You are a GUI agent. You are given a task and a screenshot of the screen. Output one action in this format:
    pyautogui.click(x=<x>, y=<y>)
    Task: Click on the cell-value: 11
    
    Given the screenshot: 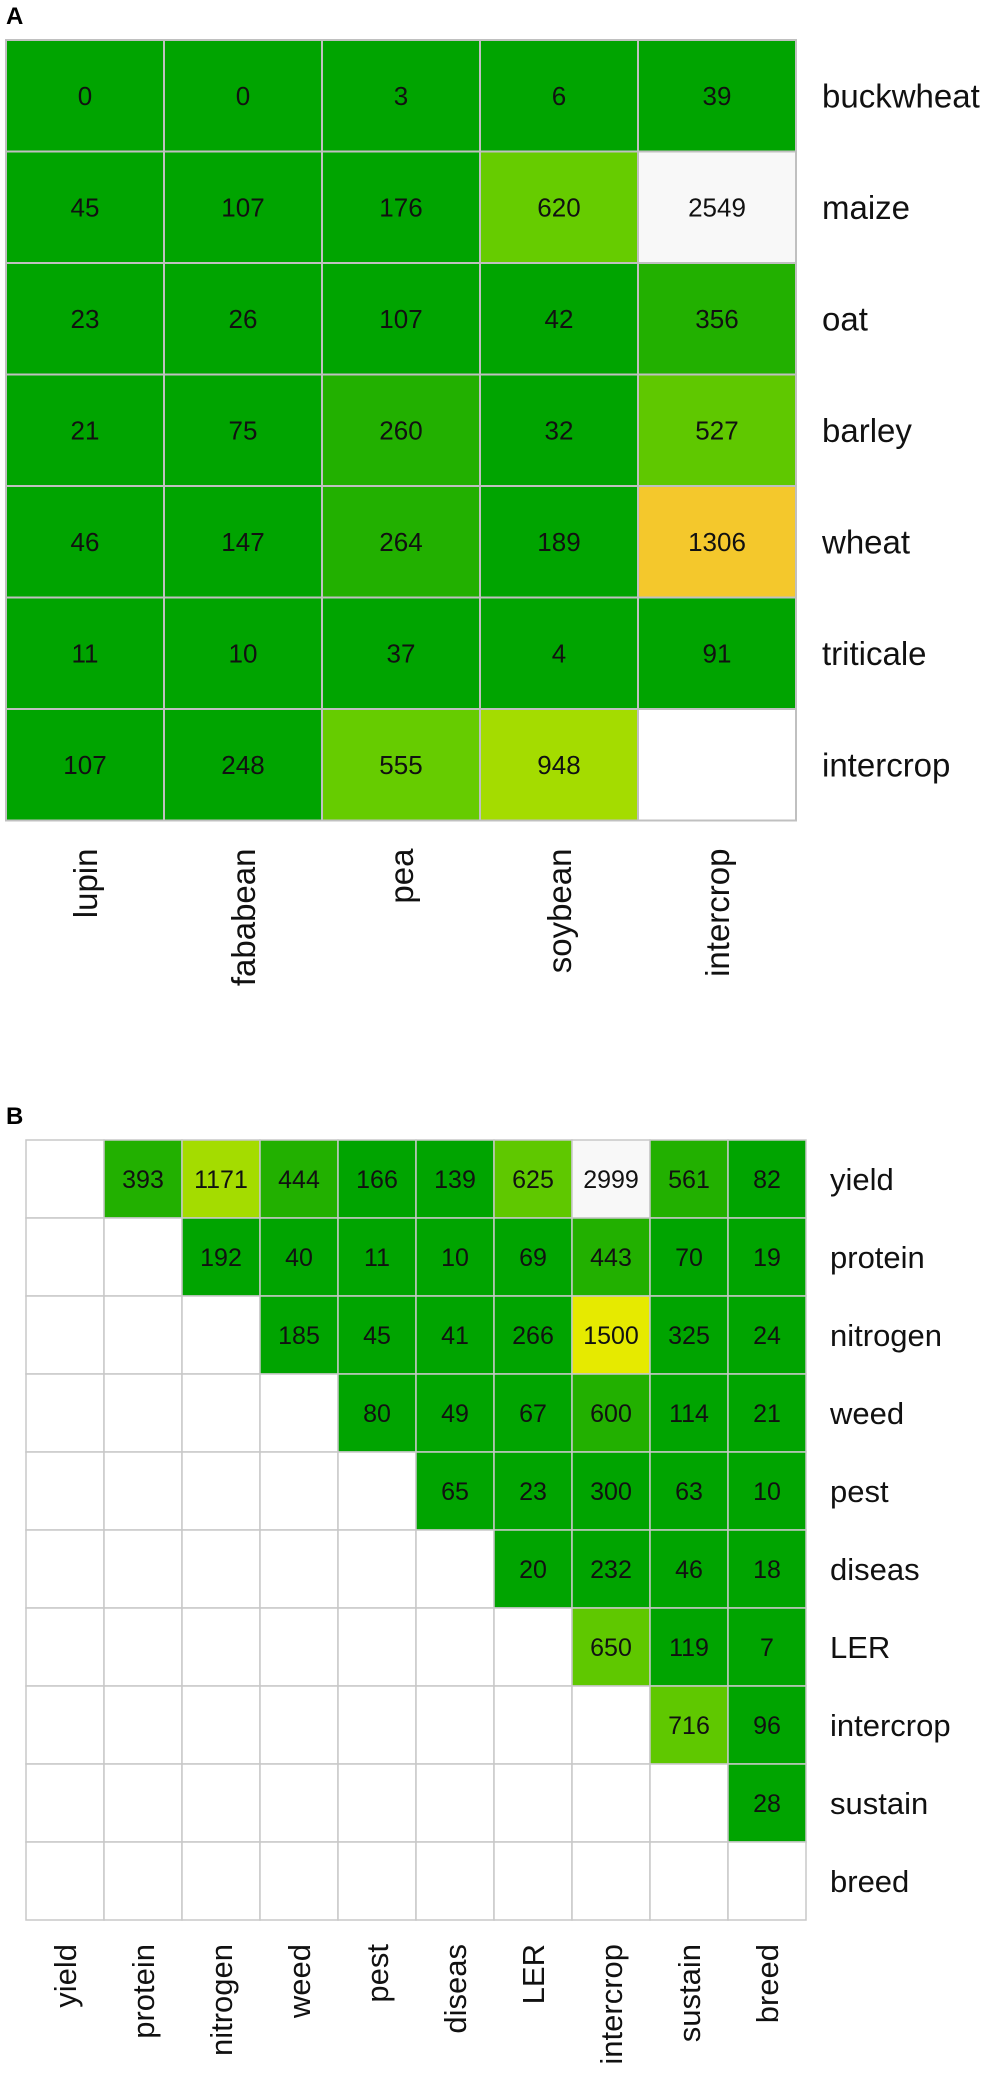 What is the action you would take?
    pyautogui.click(x=377, y=1258)
    